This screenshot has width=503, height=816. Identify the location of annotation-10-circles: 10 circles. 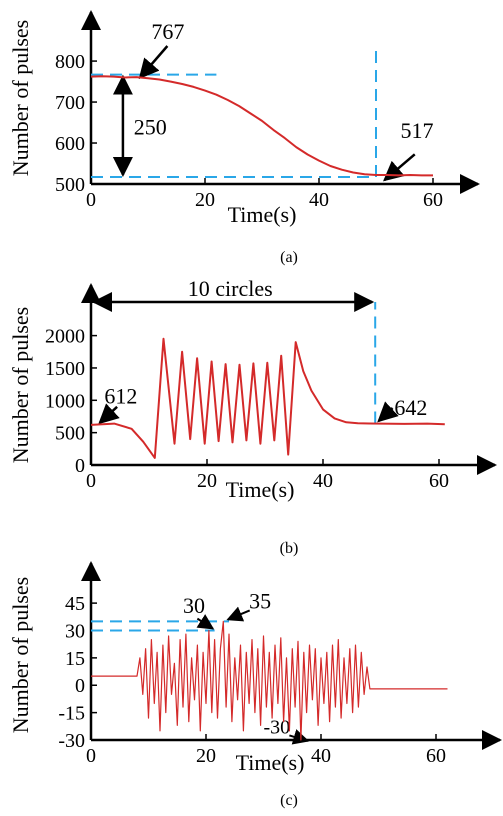
(230, 288).